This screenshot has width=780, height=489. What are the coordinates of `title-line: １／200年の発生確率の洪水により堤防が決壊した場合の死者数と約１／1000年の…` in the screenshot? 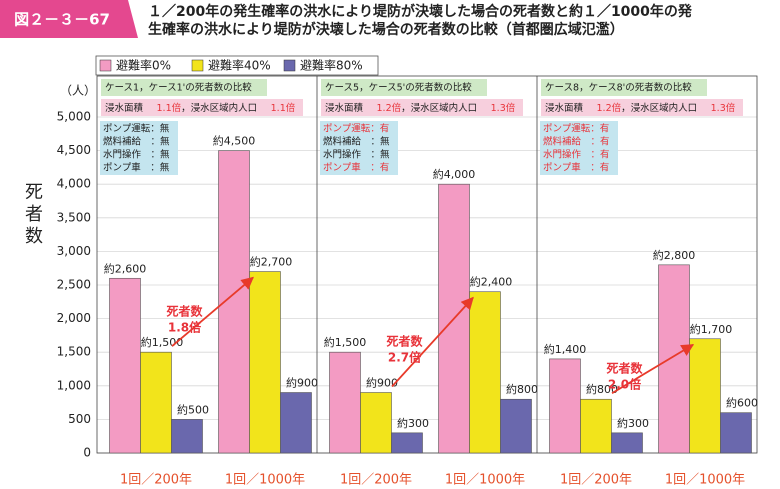 It's located at (420, 11).